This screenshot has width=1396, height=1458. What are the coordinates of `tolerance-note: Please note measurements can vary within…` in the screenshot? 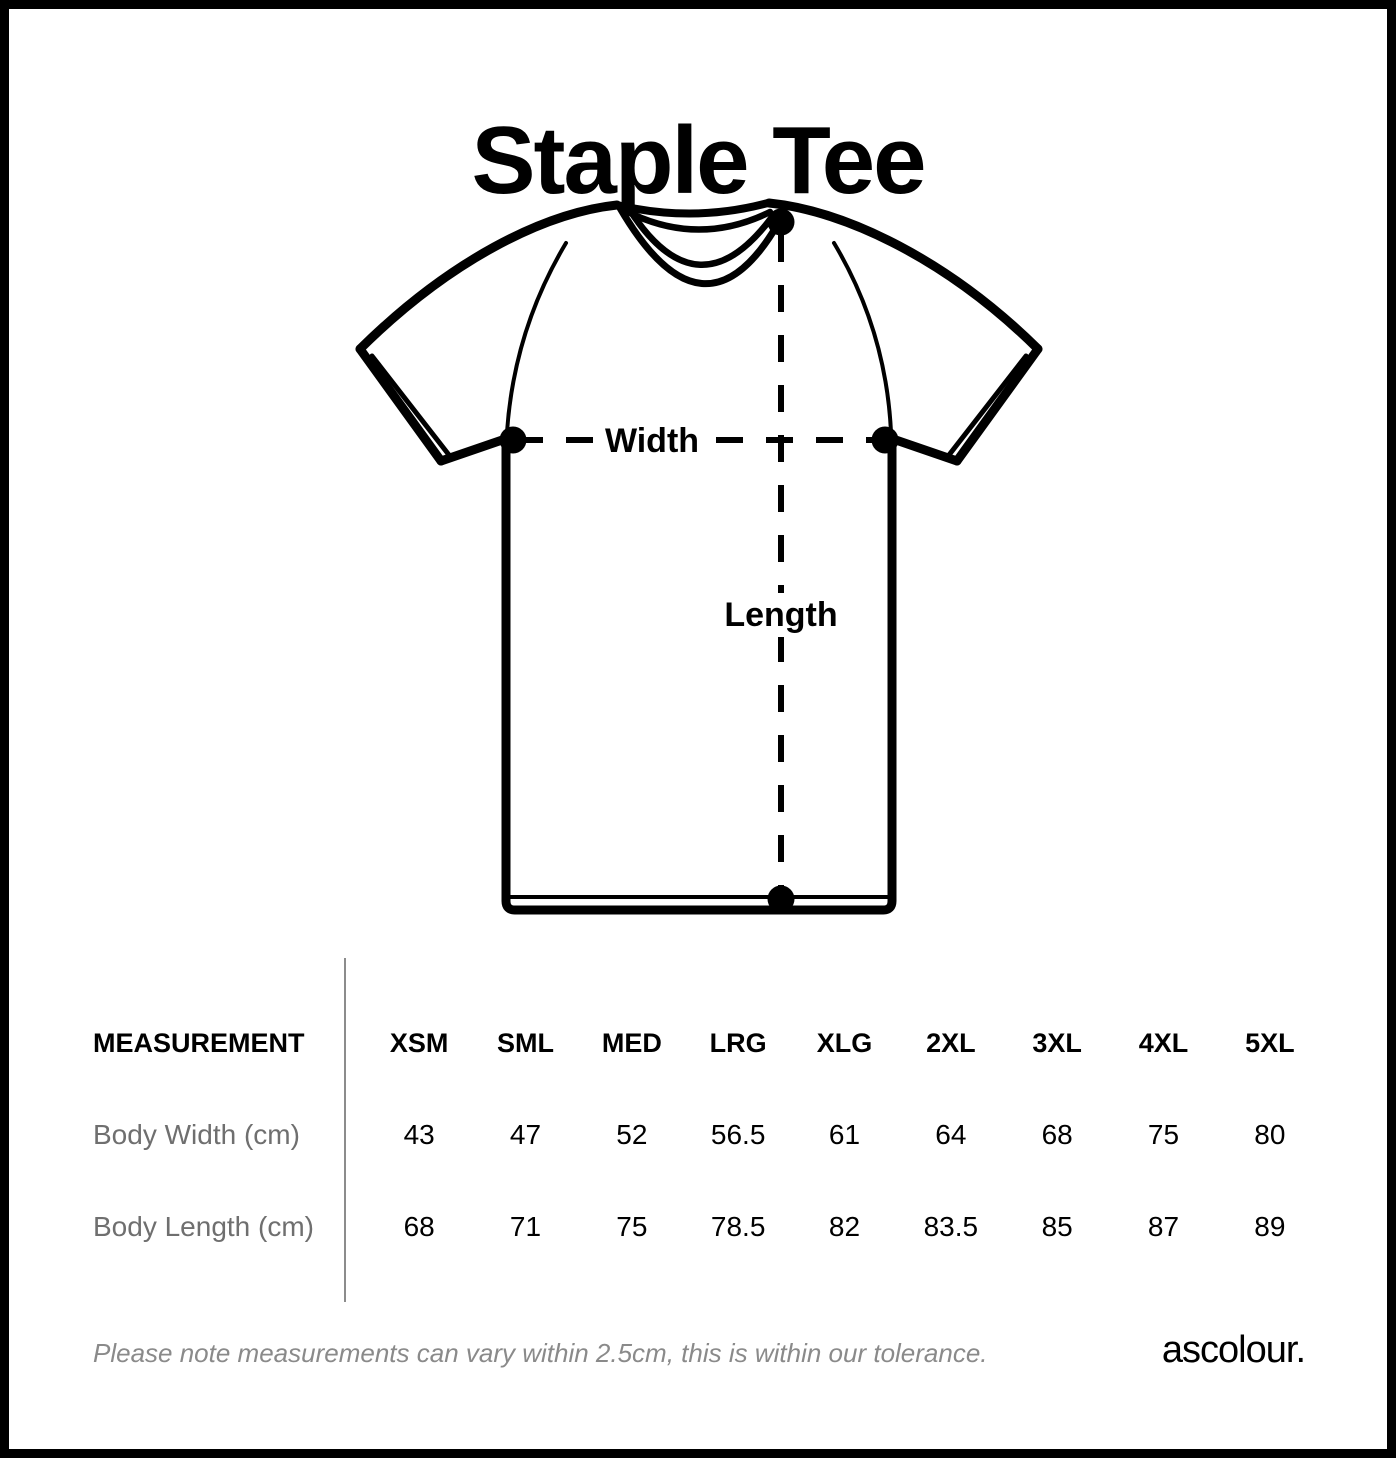 It's located at (540, 1353).